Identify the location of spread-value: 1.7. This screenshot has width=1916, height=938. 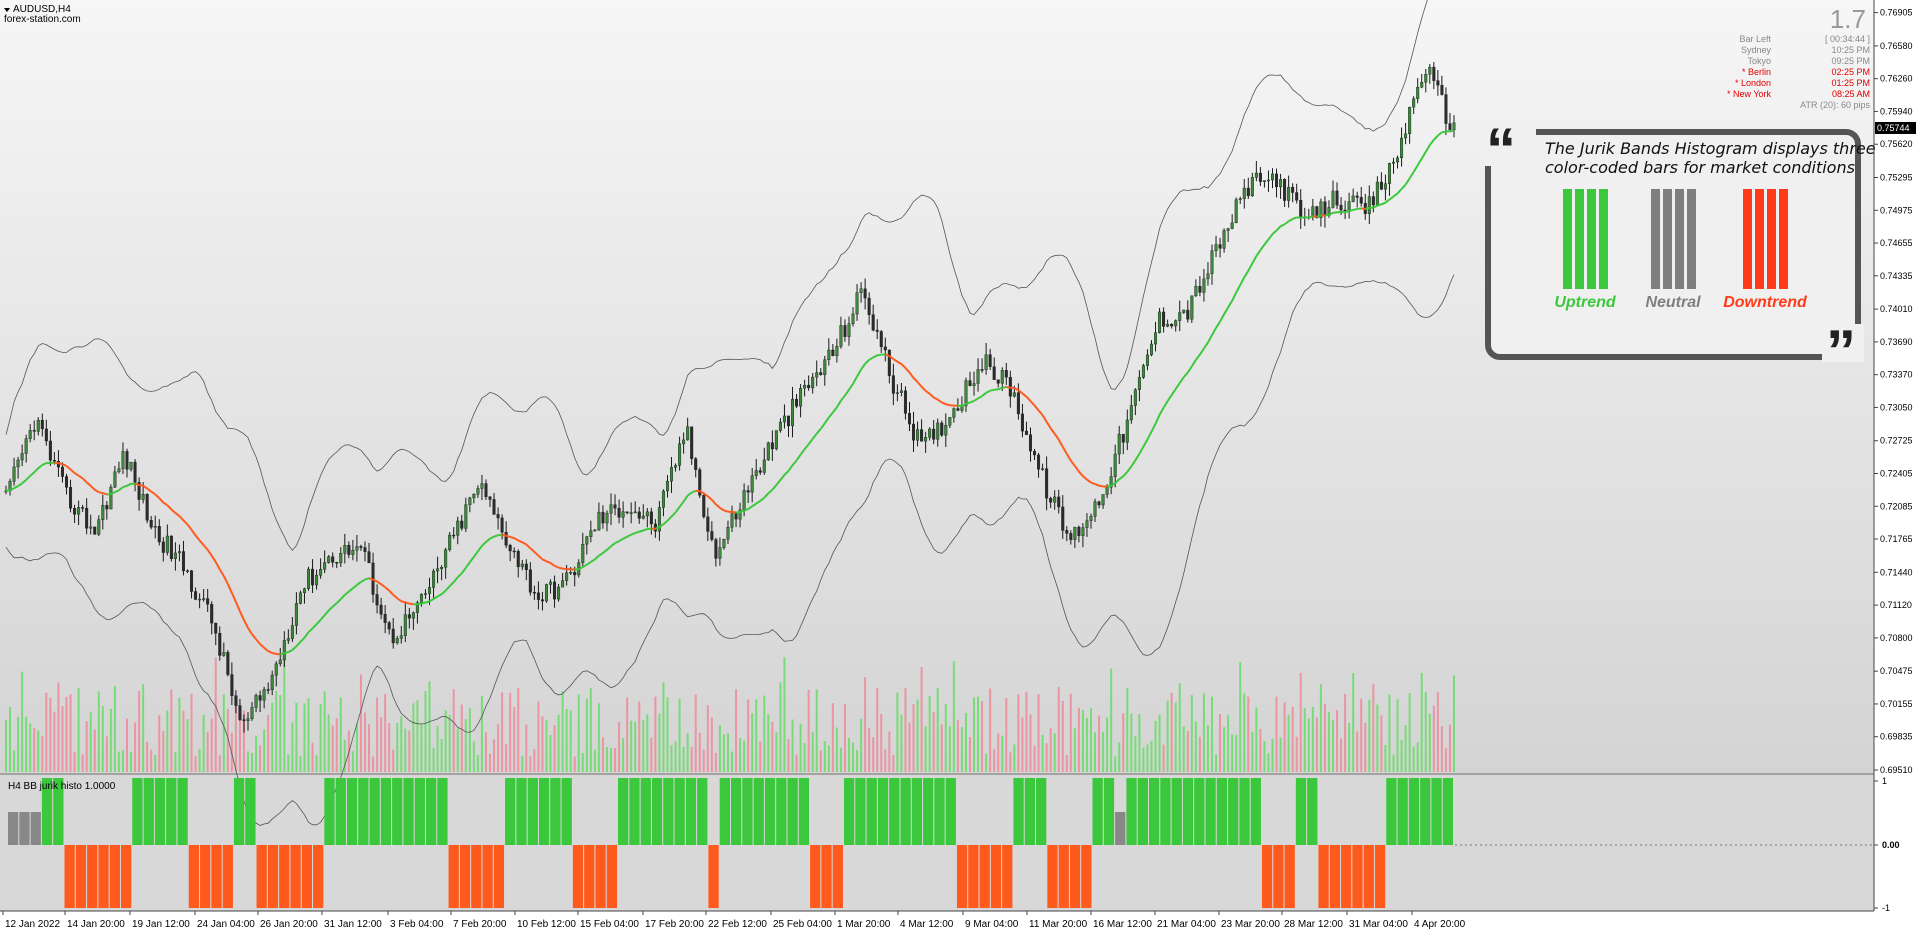
(1848, 19).